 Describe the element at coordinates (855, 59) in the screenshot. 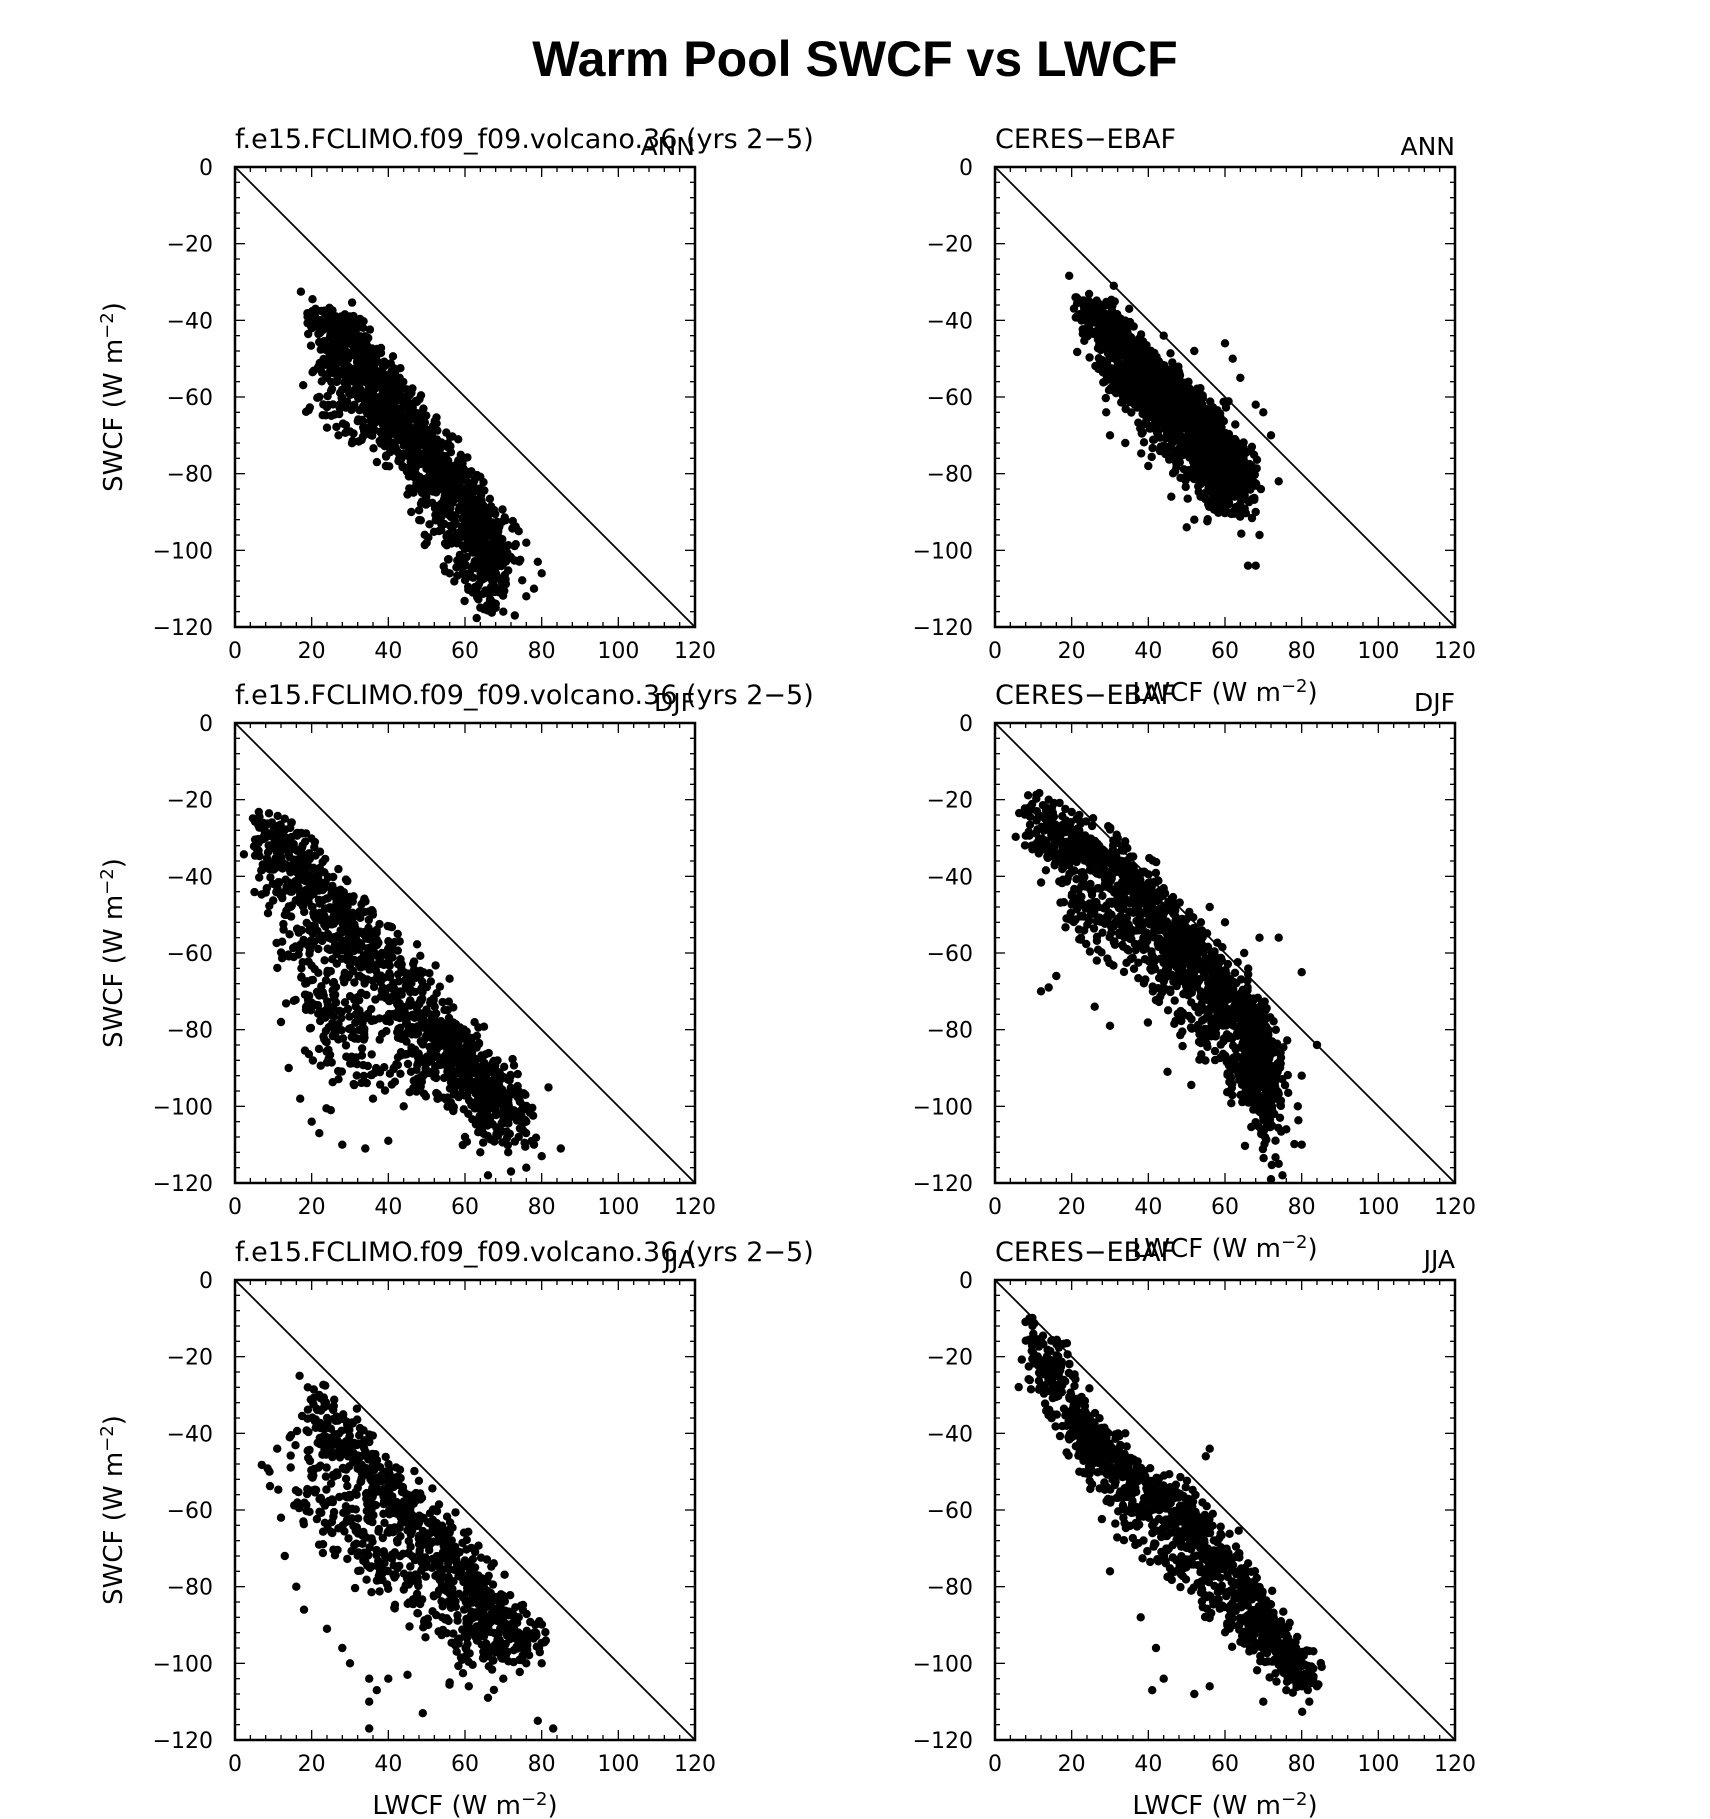

I see `page-title: Warm Pool SWCF vs LWCF` at that location.